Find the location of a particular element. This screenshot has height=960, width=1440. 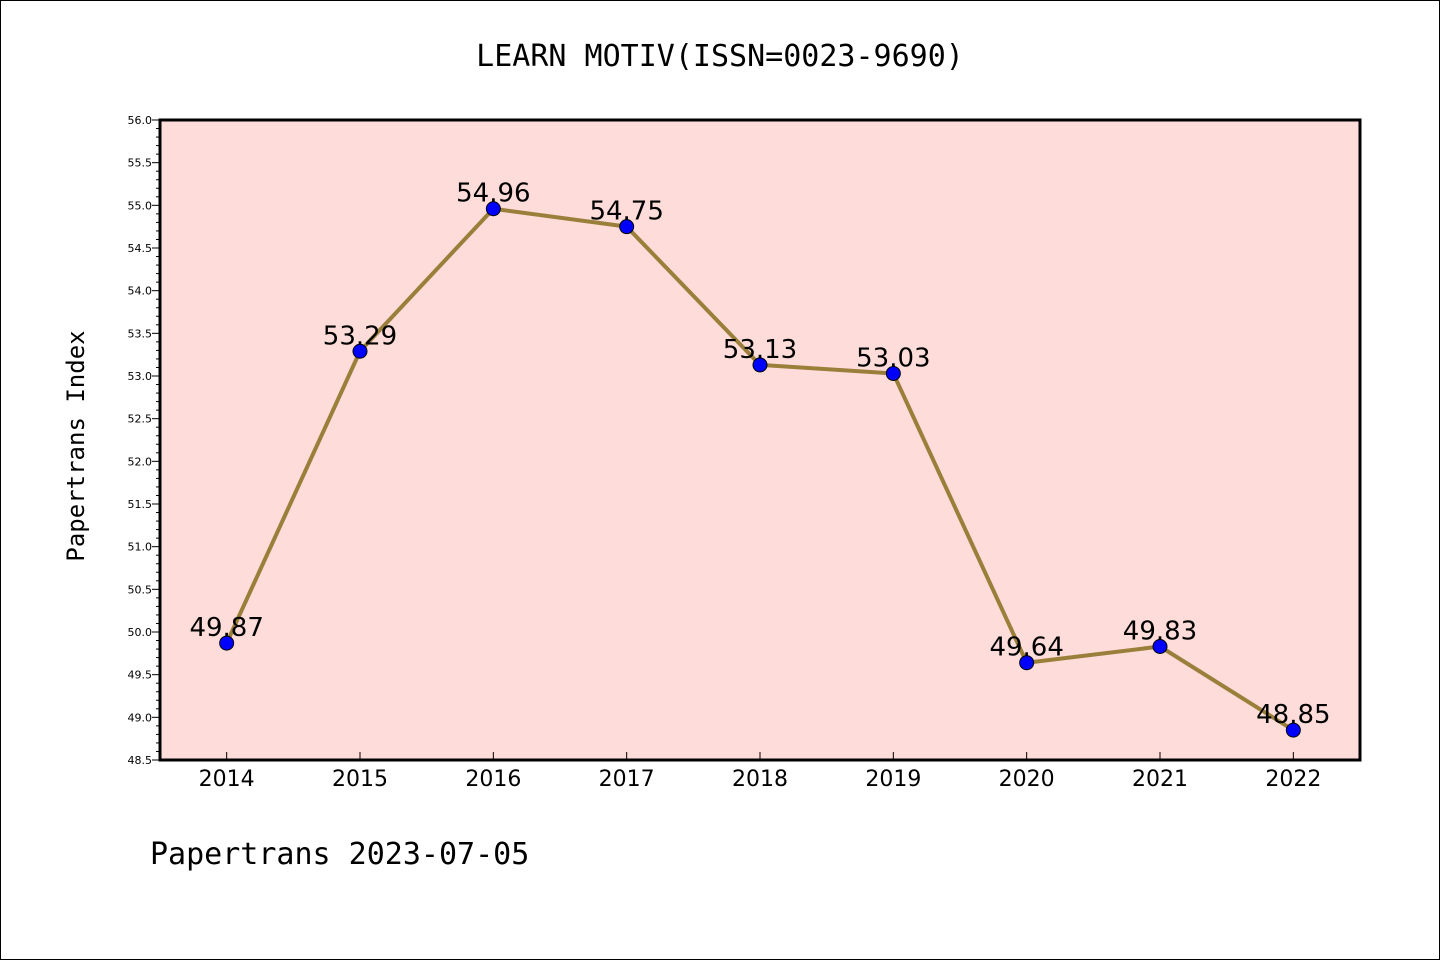

footer-text: Papertrans 2023-07-05 is located at coordinates (339, 854).